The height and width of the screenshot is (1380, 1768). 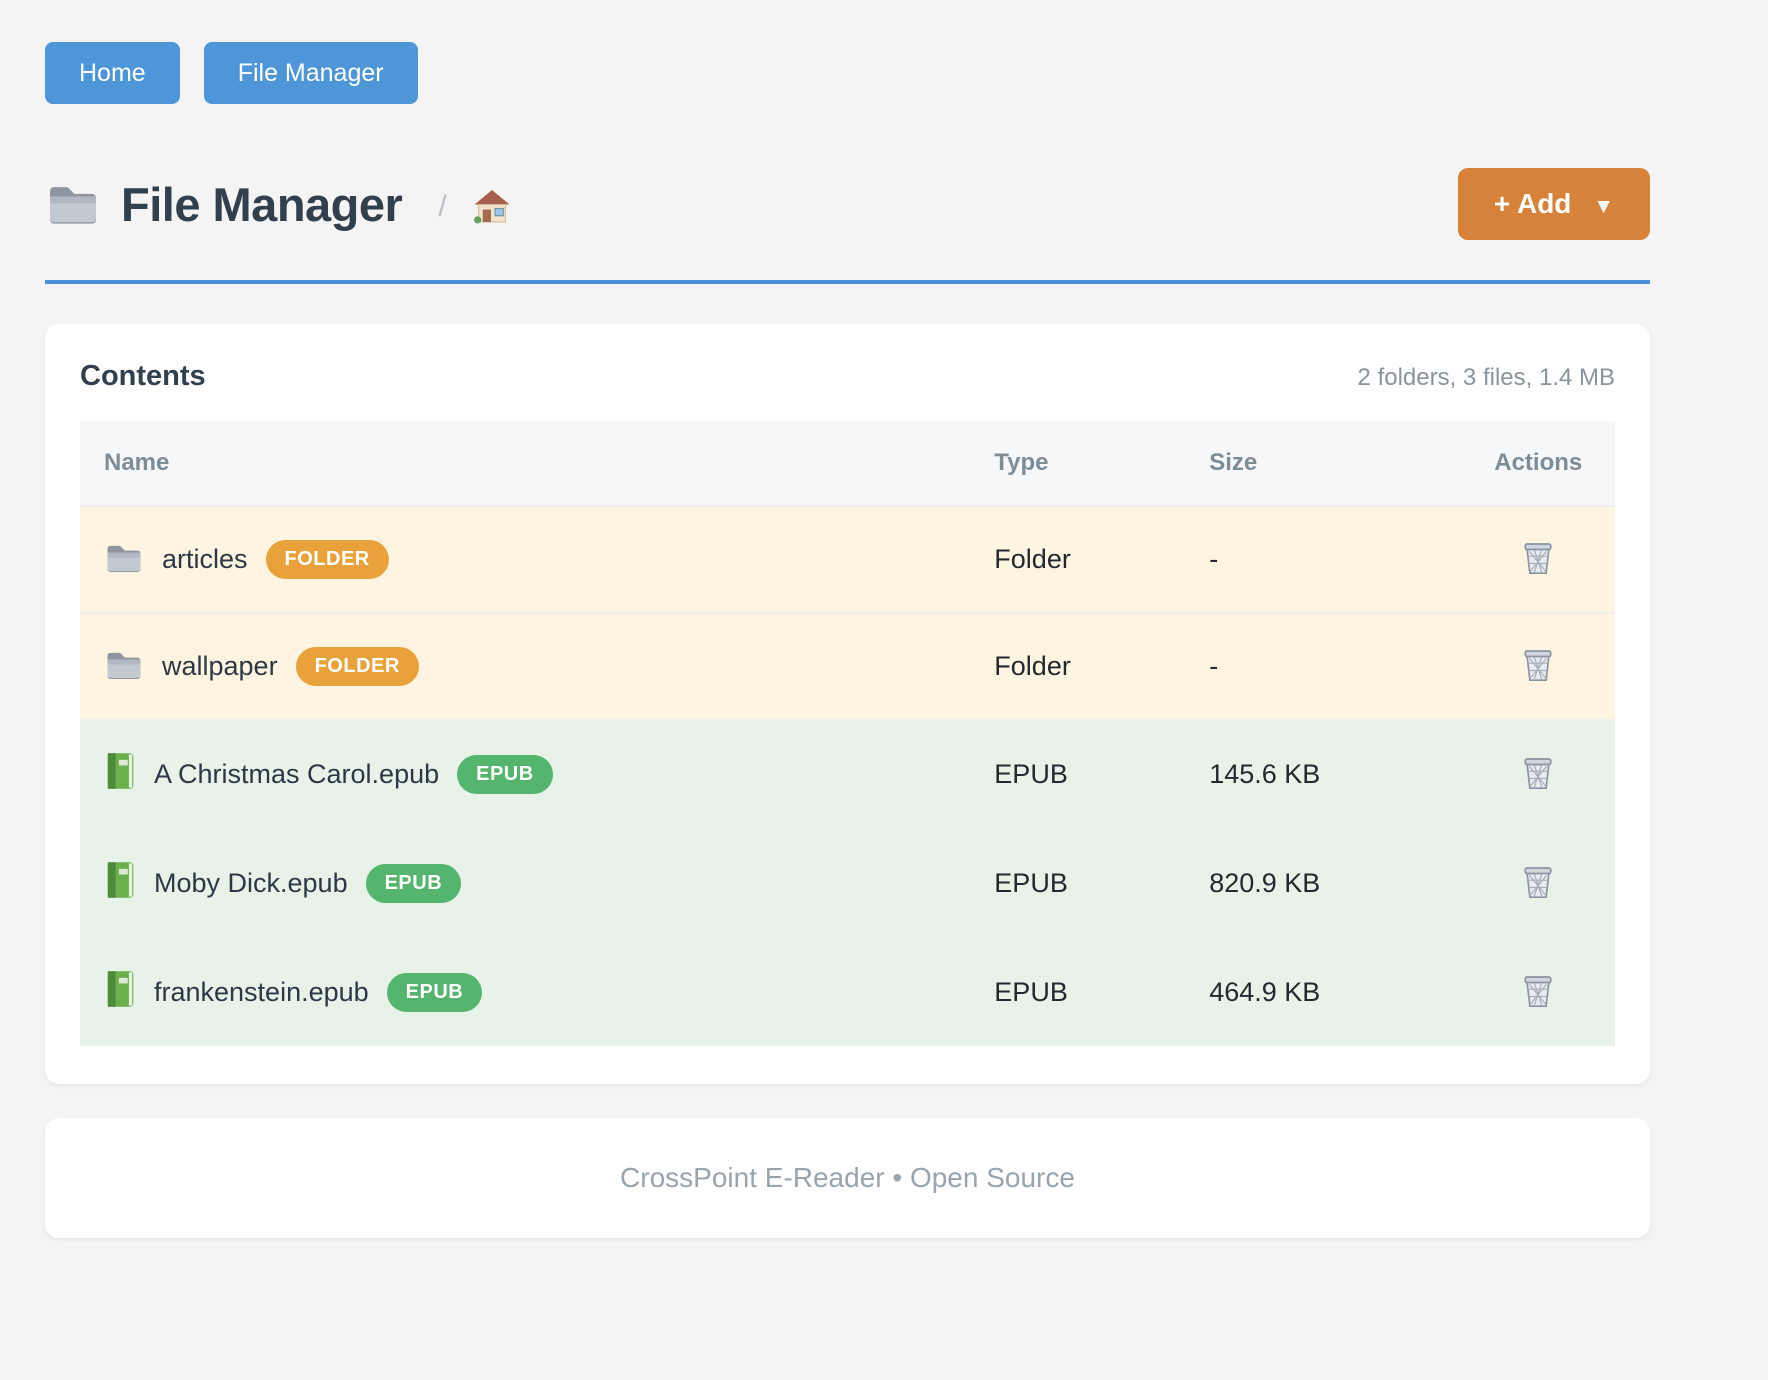 What do you see at coordinates (297, 774) in the screenshot?
I see `item-name: A Christmas Carol.epub` at bounding box center [297, 774].